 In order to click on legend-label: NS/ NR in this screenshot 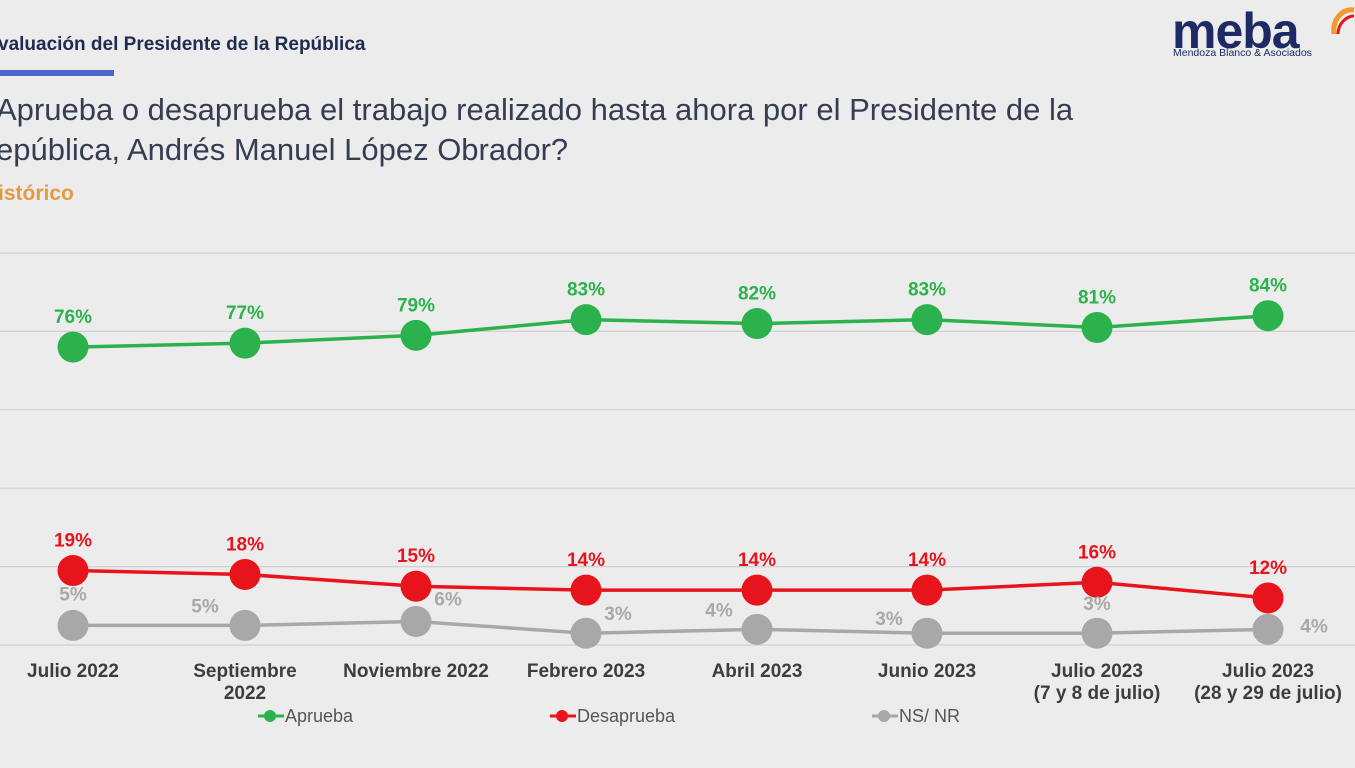, I will do `click(929, 716)`.